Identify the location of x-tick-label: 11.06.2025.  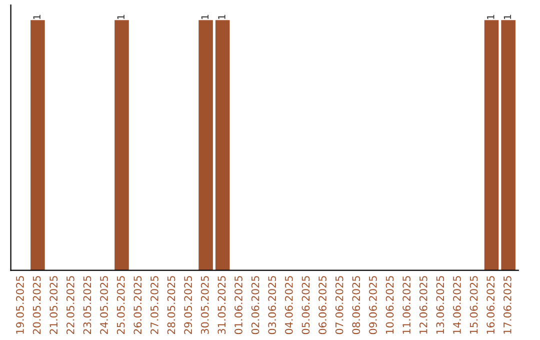
(406, 305).